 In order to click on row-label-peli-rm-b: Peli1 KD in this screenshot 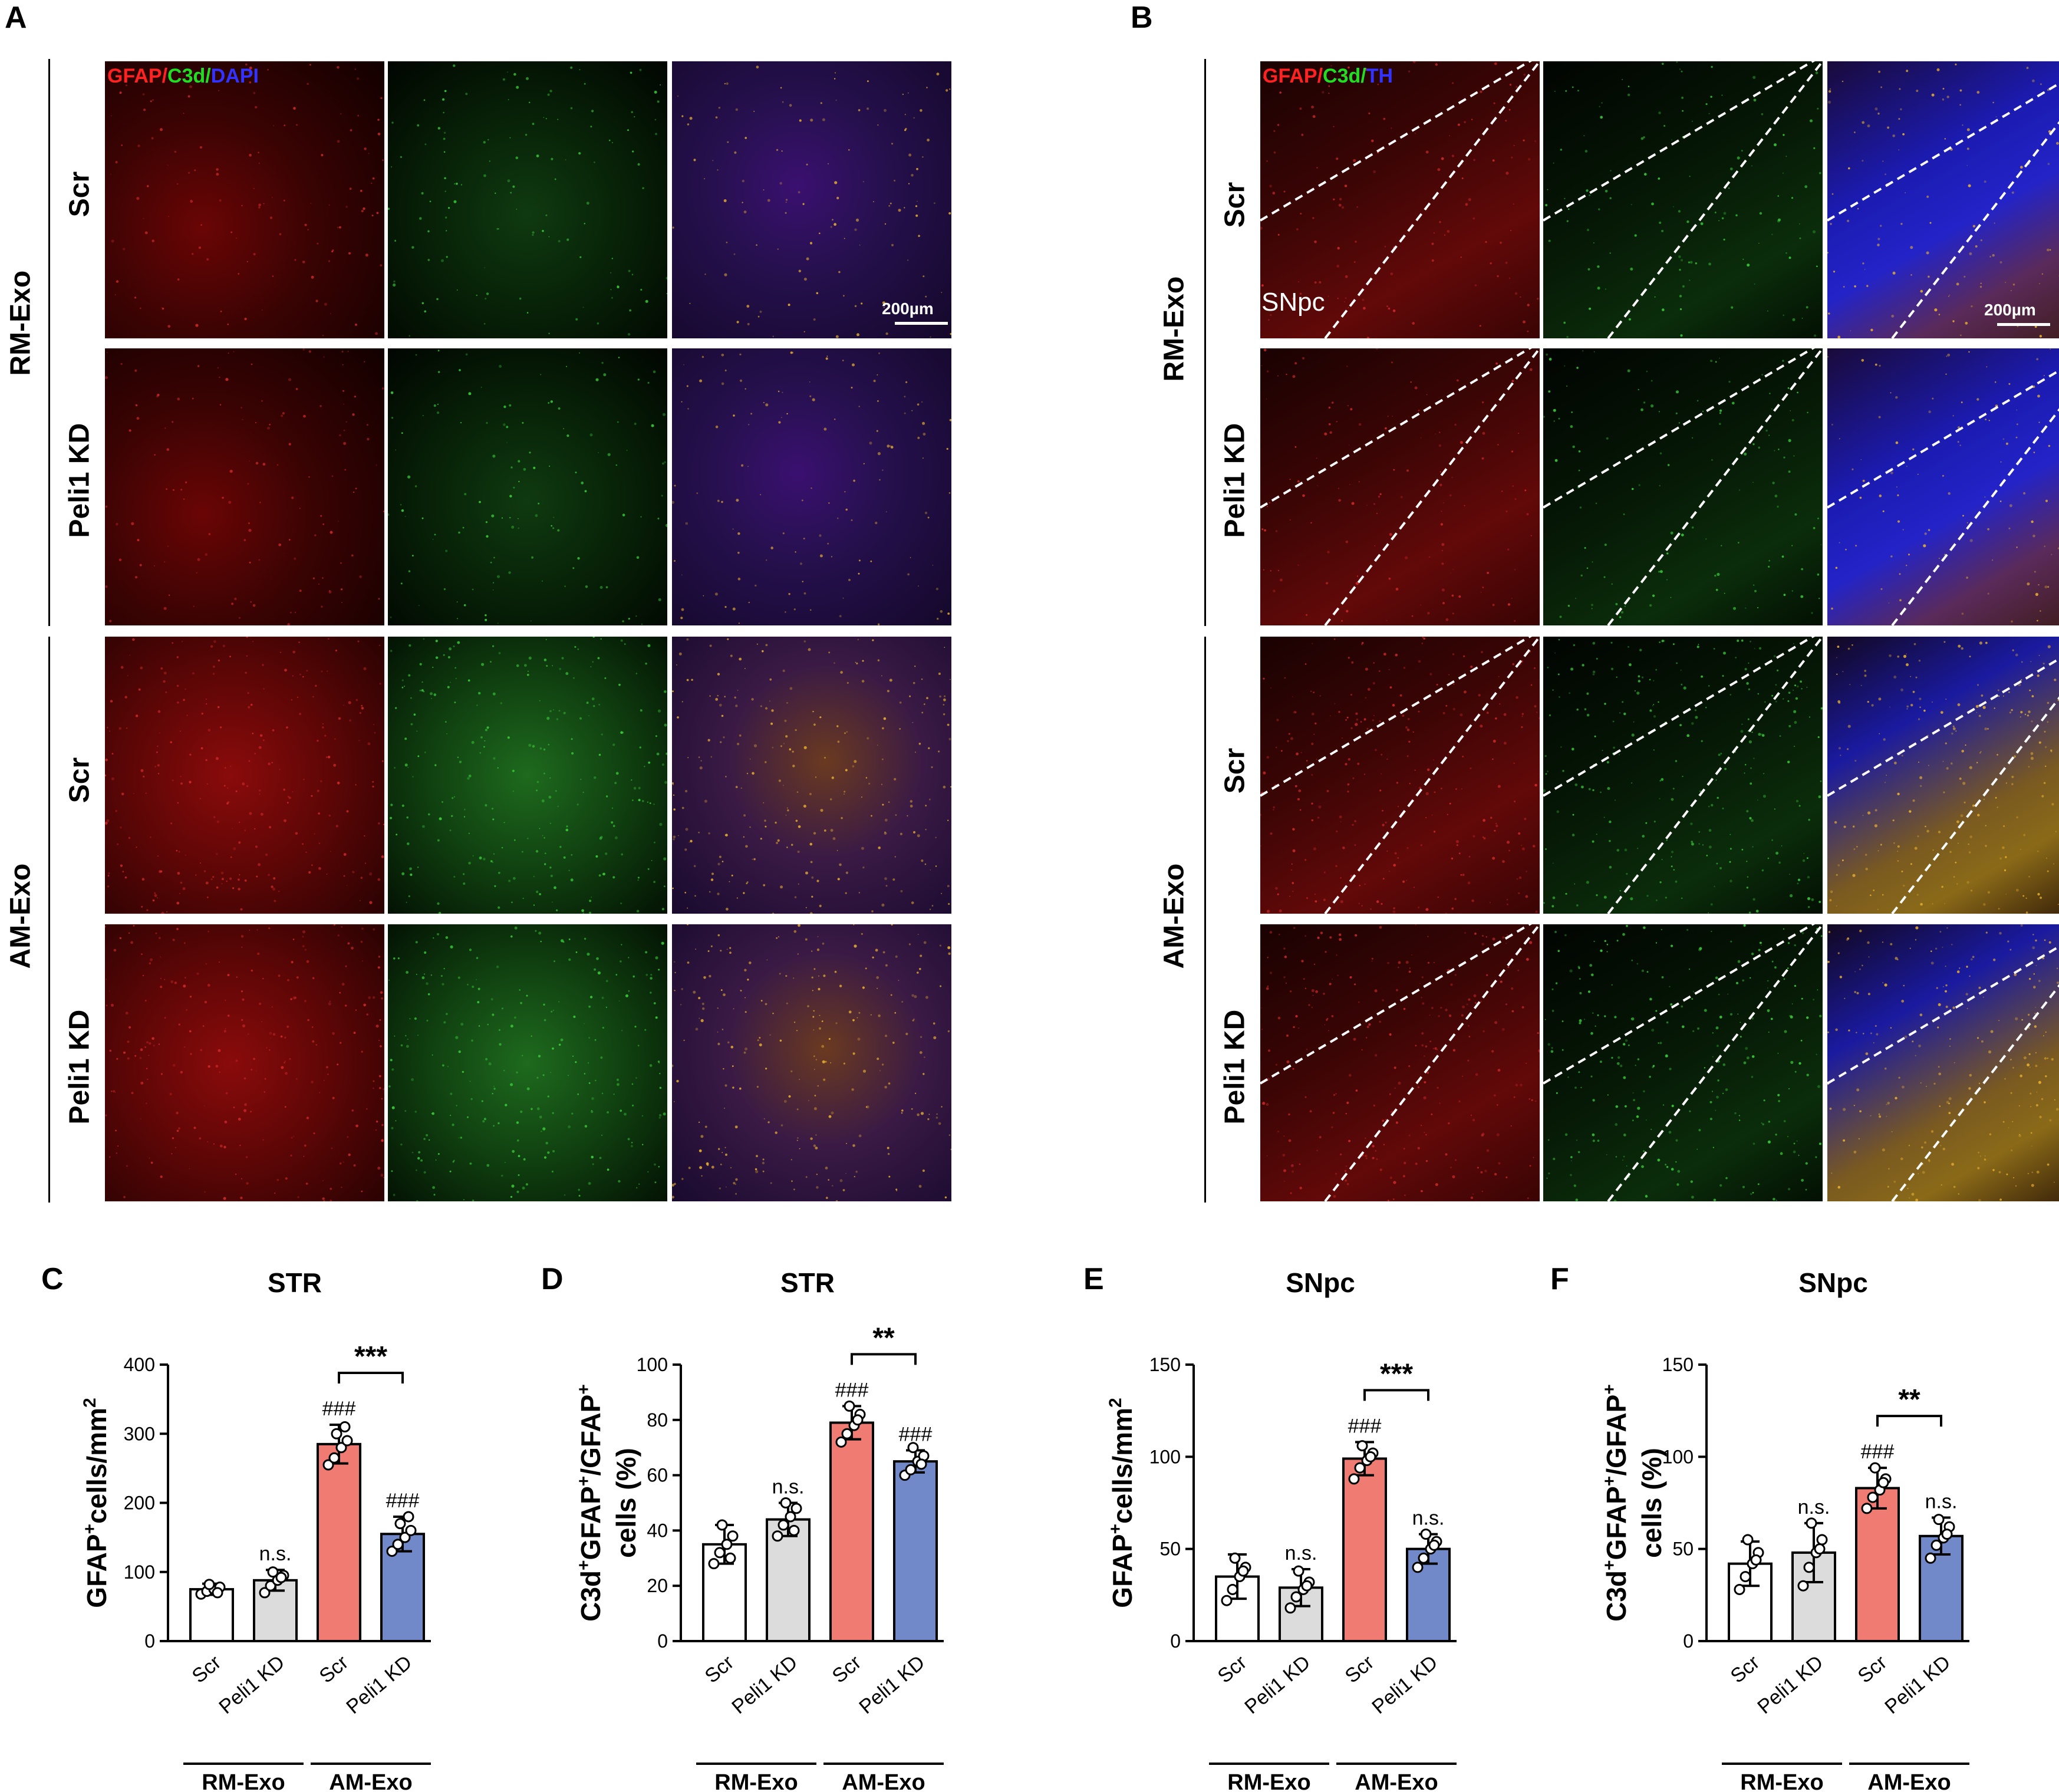, I will do `click(1235, 480)`.